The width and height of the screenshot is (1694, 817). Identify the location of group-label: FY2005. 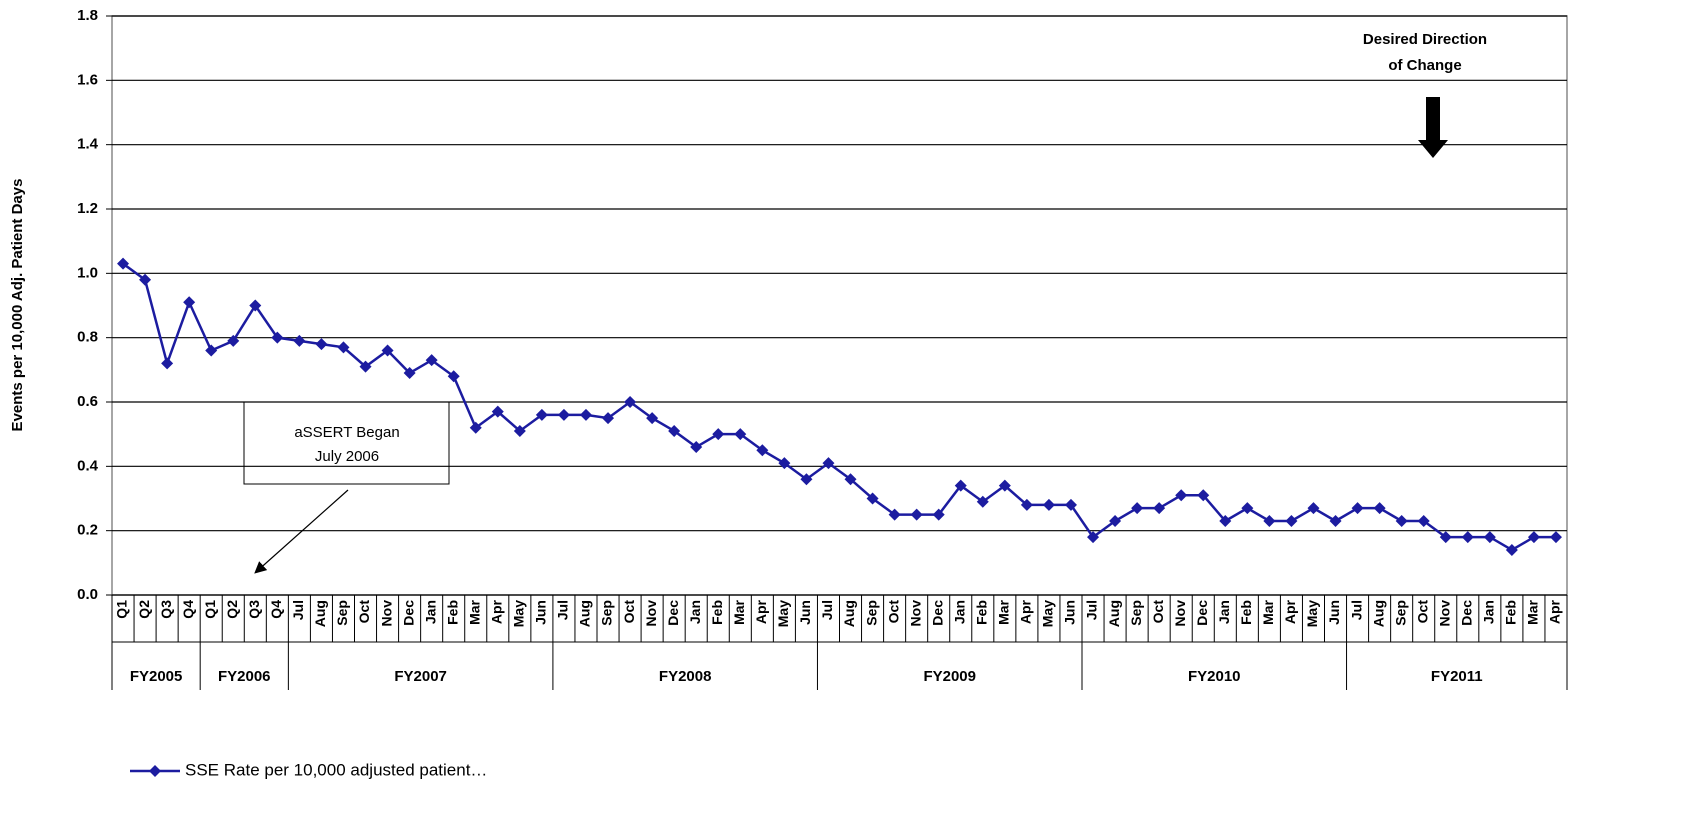
(156, 676).